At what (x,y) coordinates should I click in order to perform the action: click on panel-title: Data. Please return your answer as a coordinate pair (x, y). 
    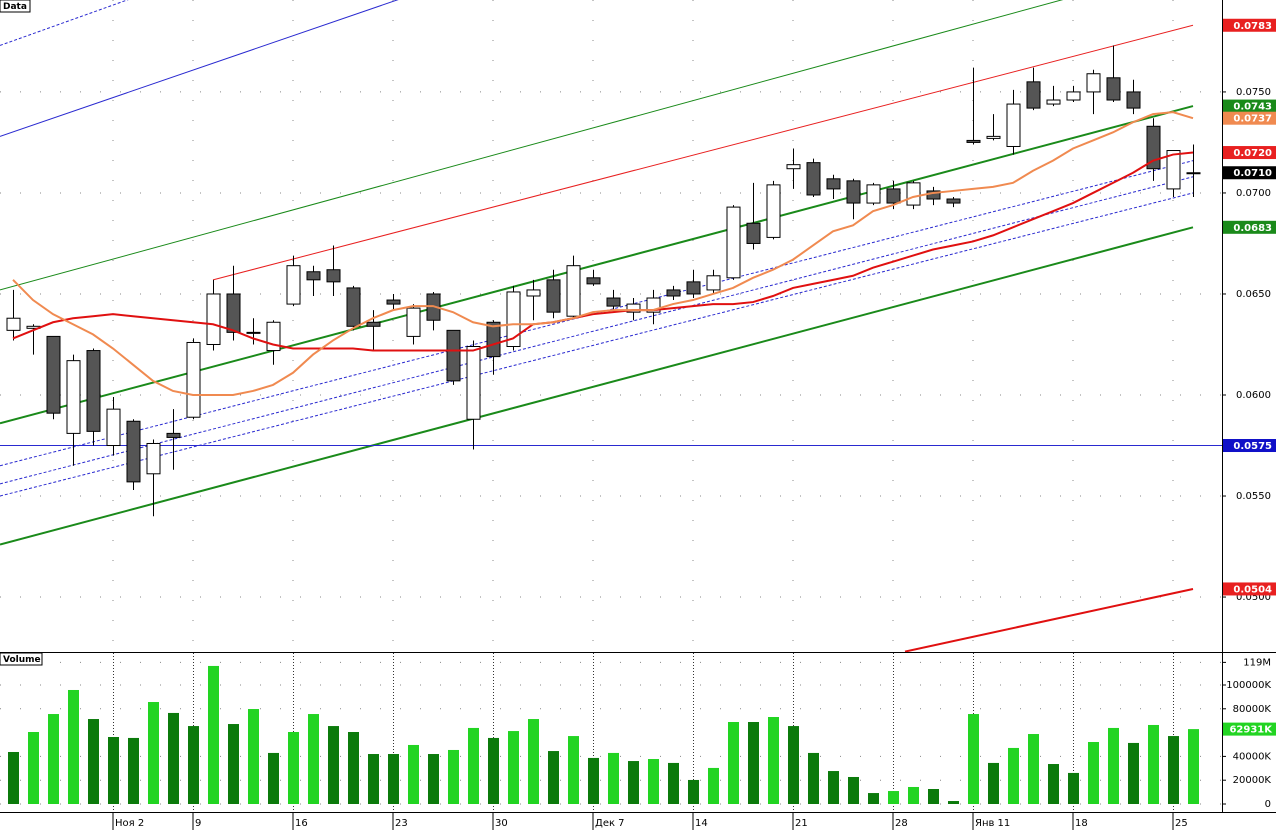
    Looking at the image, I should click on (15, 7).